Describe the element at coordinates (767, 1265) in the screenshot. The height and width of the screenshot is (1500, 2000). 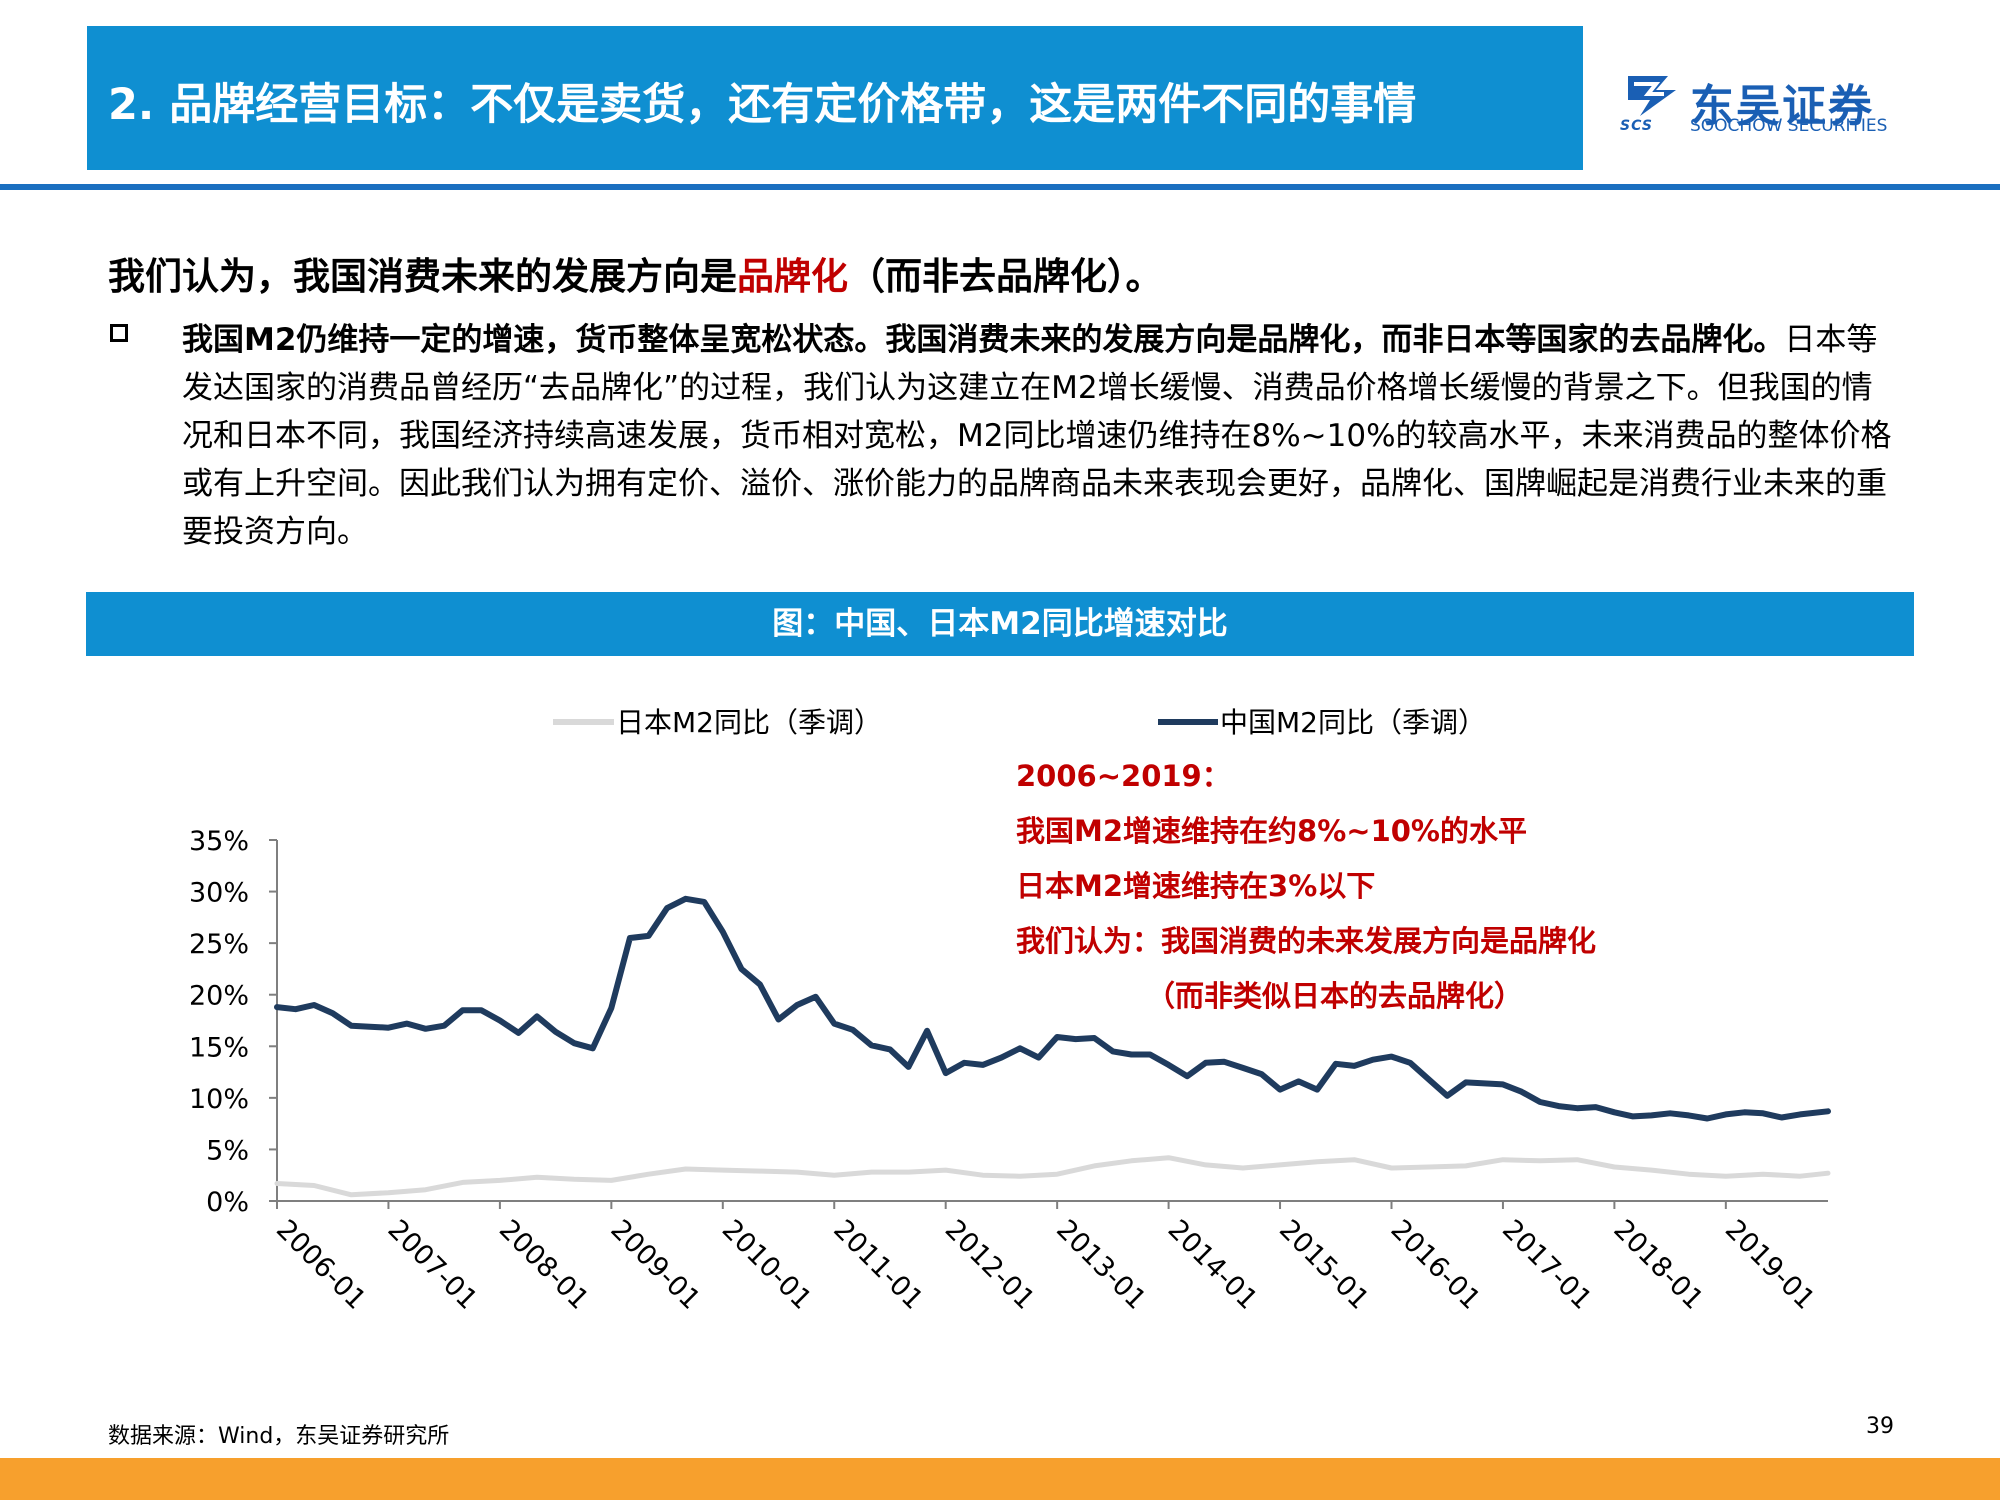
I see `x-tick-label: 2010-01` at that location.